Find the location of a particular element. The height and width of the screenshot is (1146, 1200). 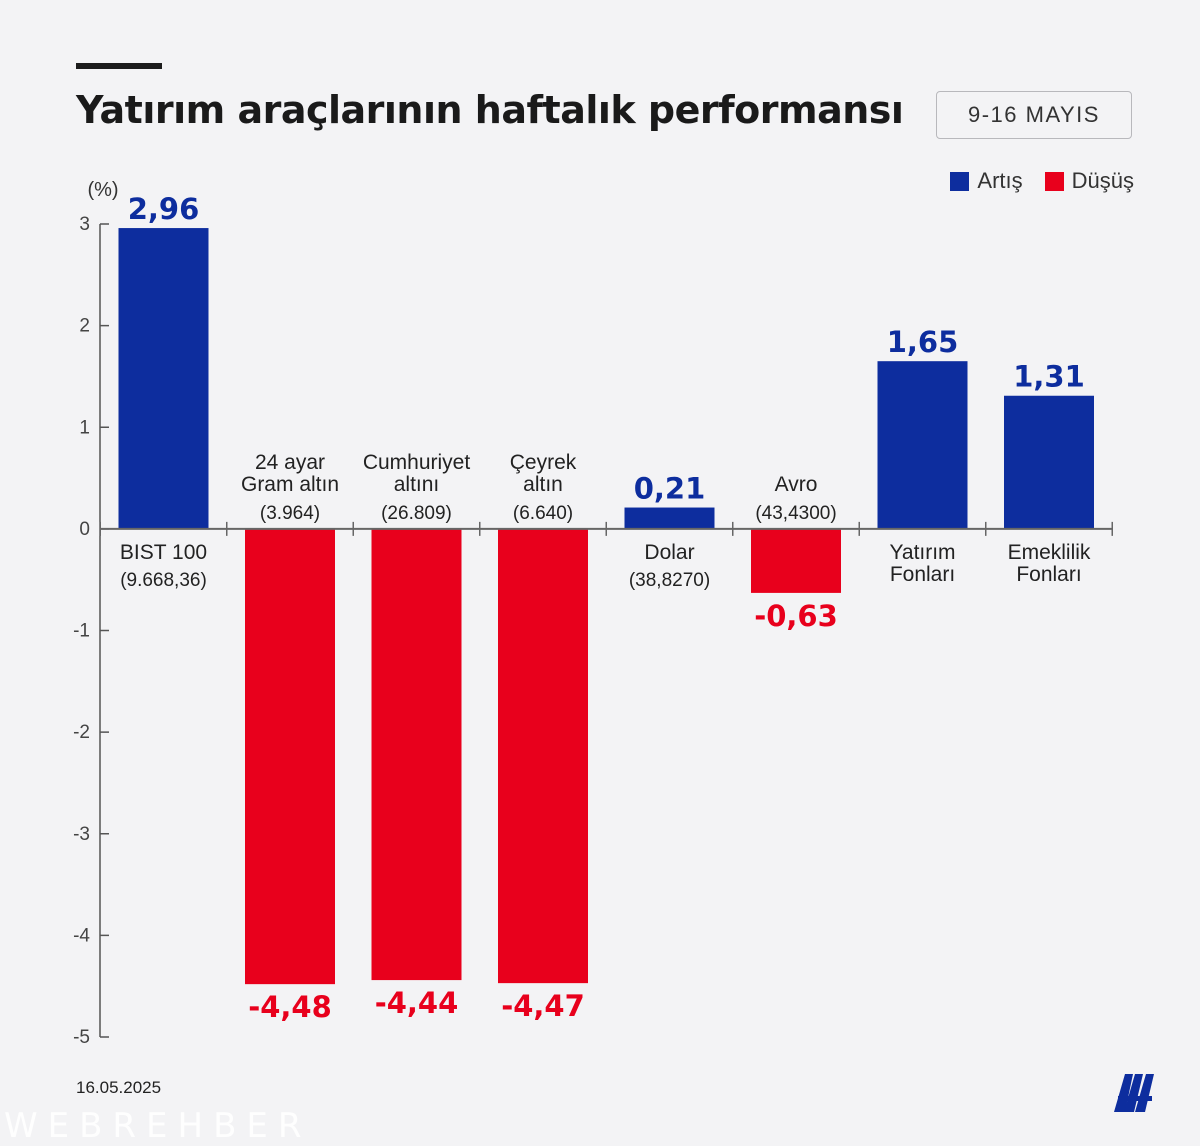

legend-item-decrease: Düşüş is located at coordinates (1089, 181).